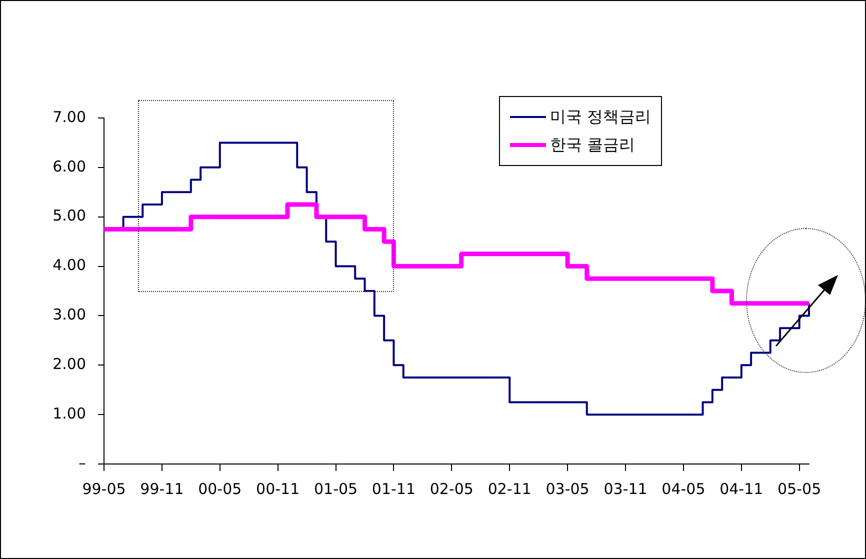 The width and height of the screenshot is (866, 559). Describe the element at coordinates (336, 489) in the screenshot. I see `x-tick-label: 01-05` at that location.